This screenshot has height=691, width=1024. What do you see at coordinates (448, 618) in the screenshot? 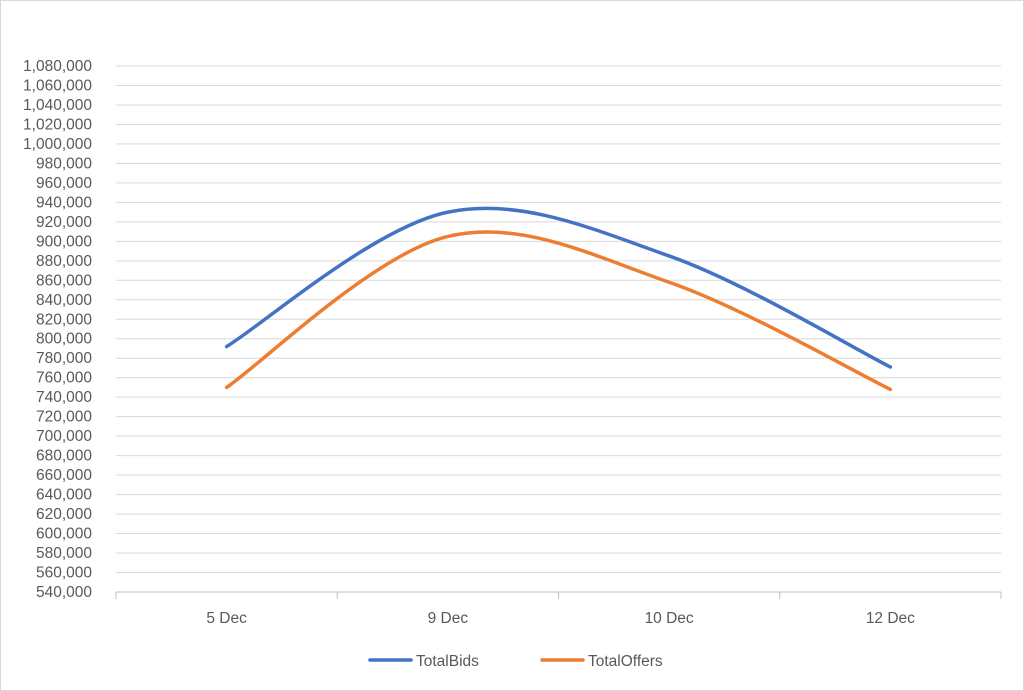
I see `x-tick-label: 9 Dec` at bounding box center [448, 618].